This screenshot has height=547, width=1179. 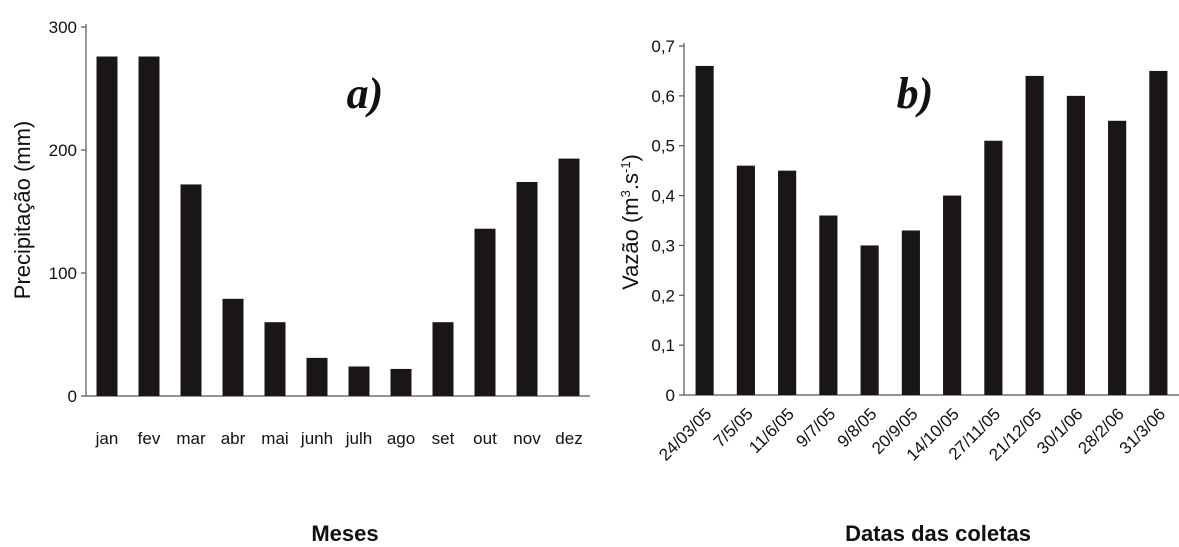 What do you see at coordinates (72, 396) in the screenshot?
I see `chart-a-ytick-label: 0` at bounding box center [72, 396].